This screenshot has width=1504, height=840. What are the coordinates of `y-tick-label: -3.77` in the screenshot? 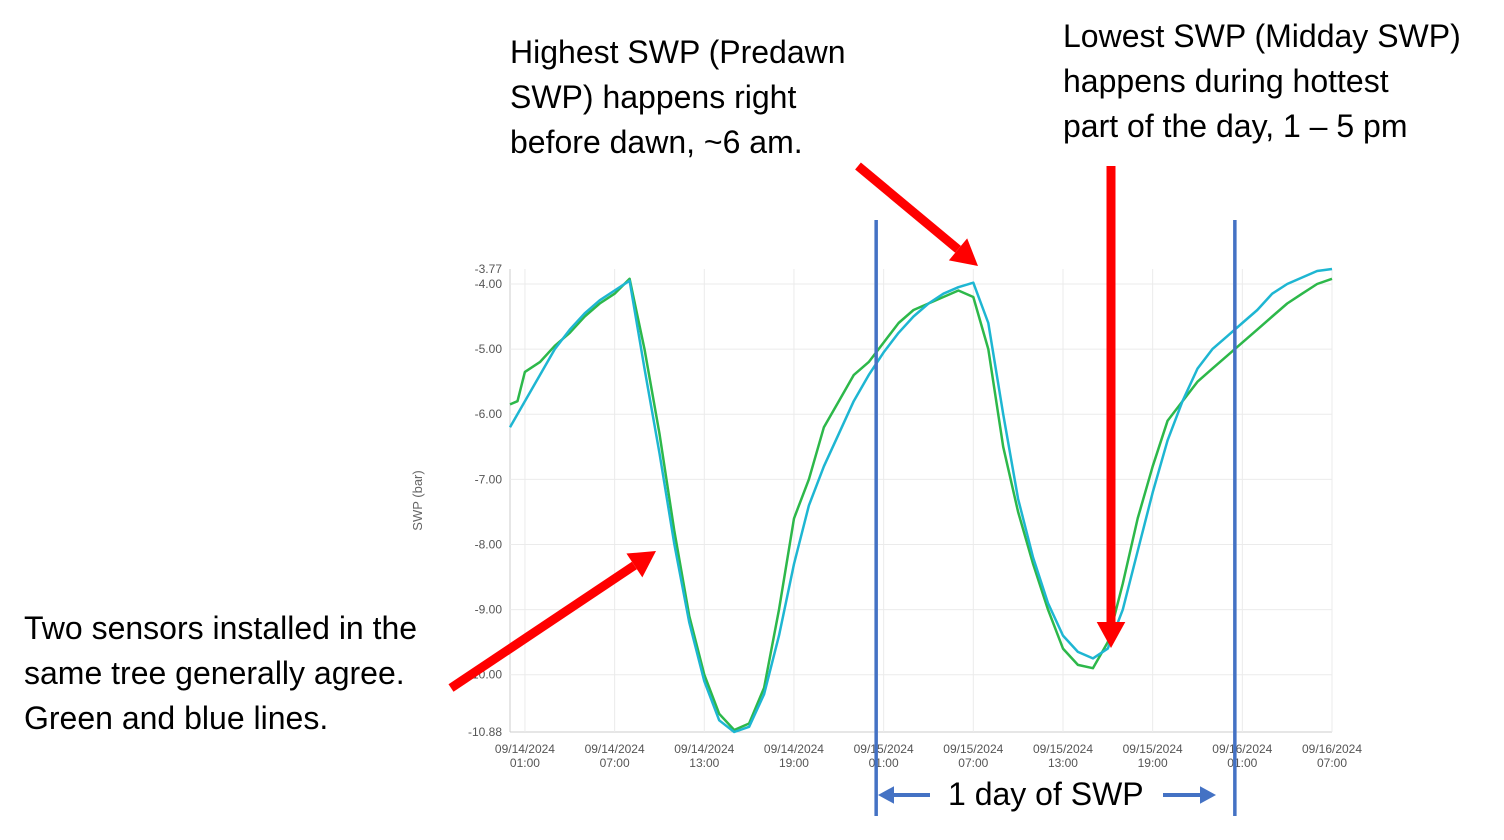 It's located at (489, 269).